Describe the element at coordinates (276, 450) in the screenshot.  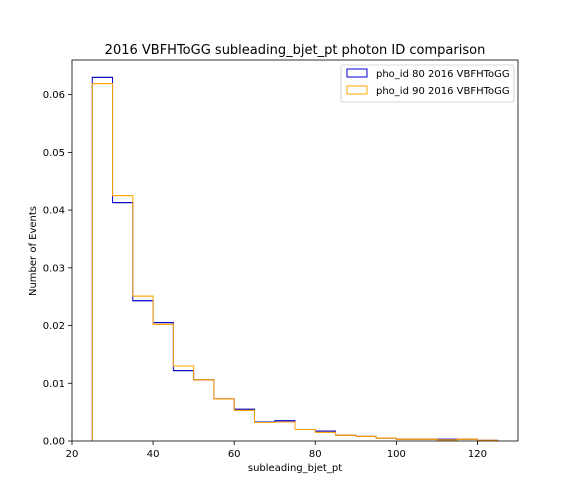
I see `x-axis: 20 40 60 80 100 120` at that location.